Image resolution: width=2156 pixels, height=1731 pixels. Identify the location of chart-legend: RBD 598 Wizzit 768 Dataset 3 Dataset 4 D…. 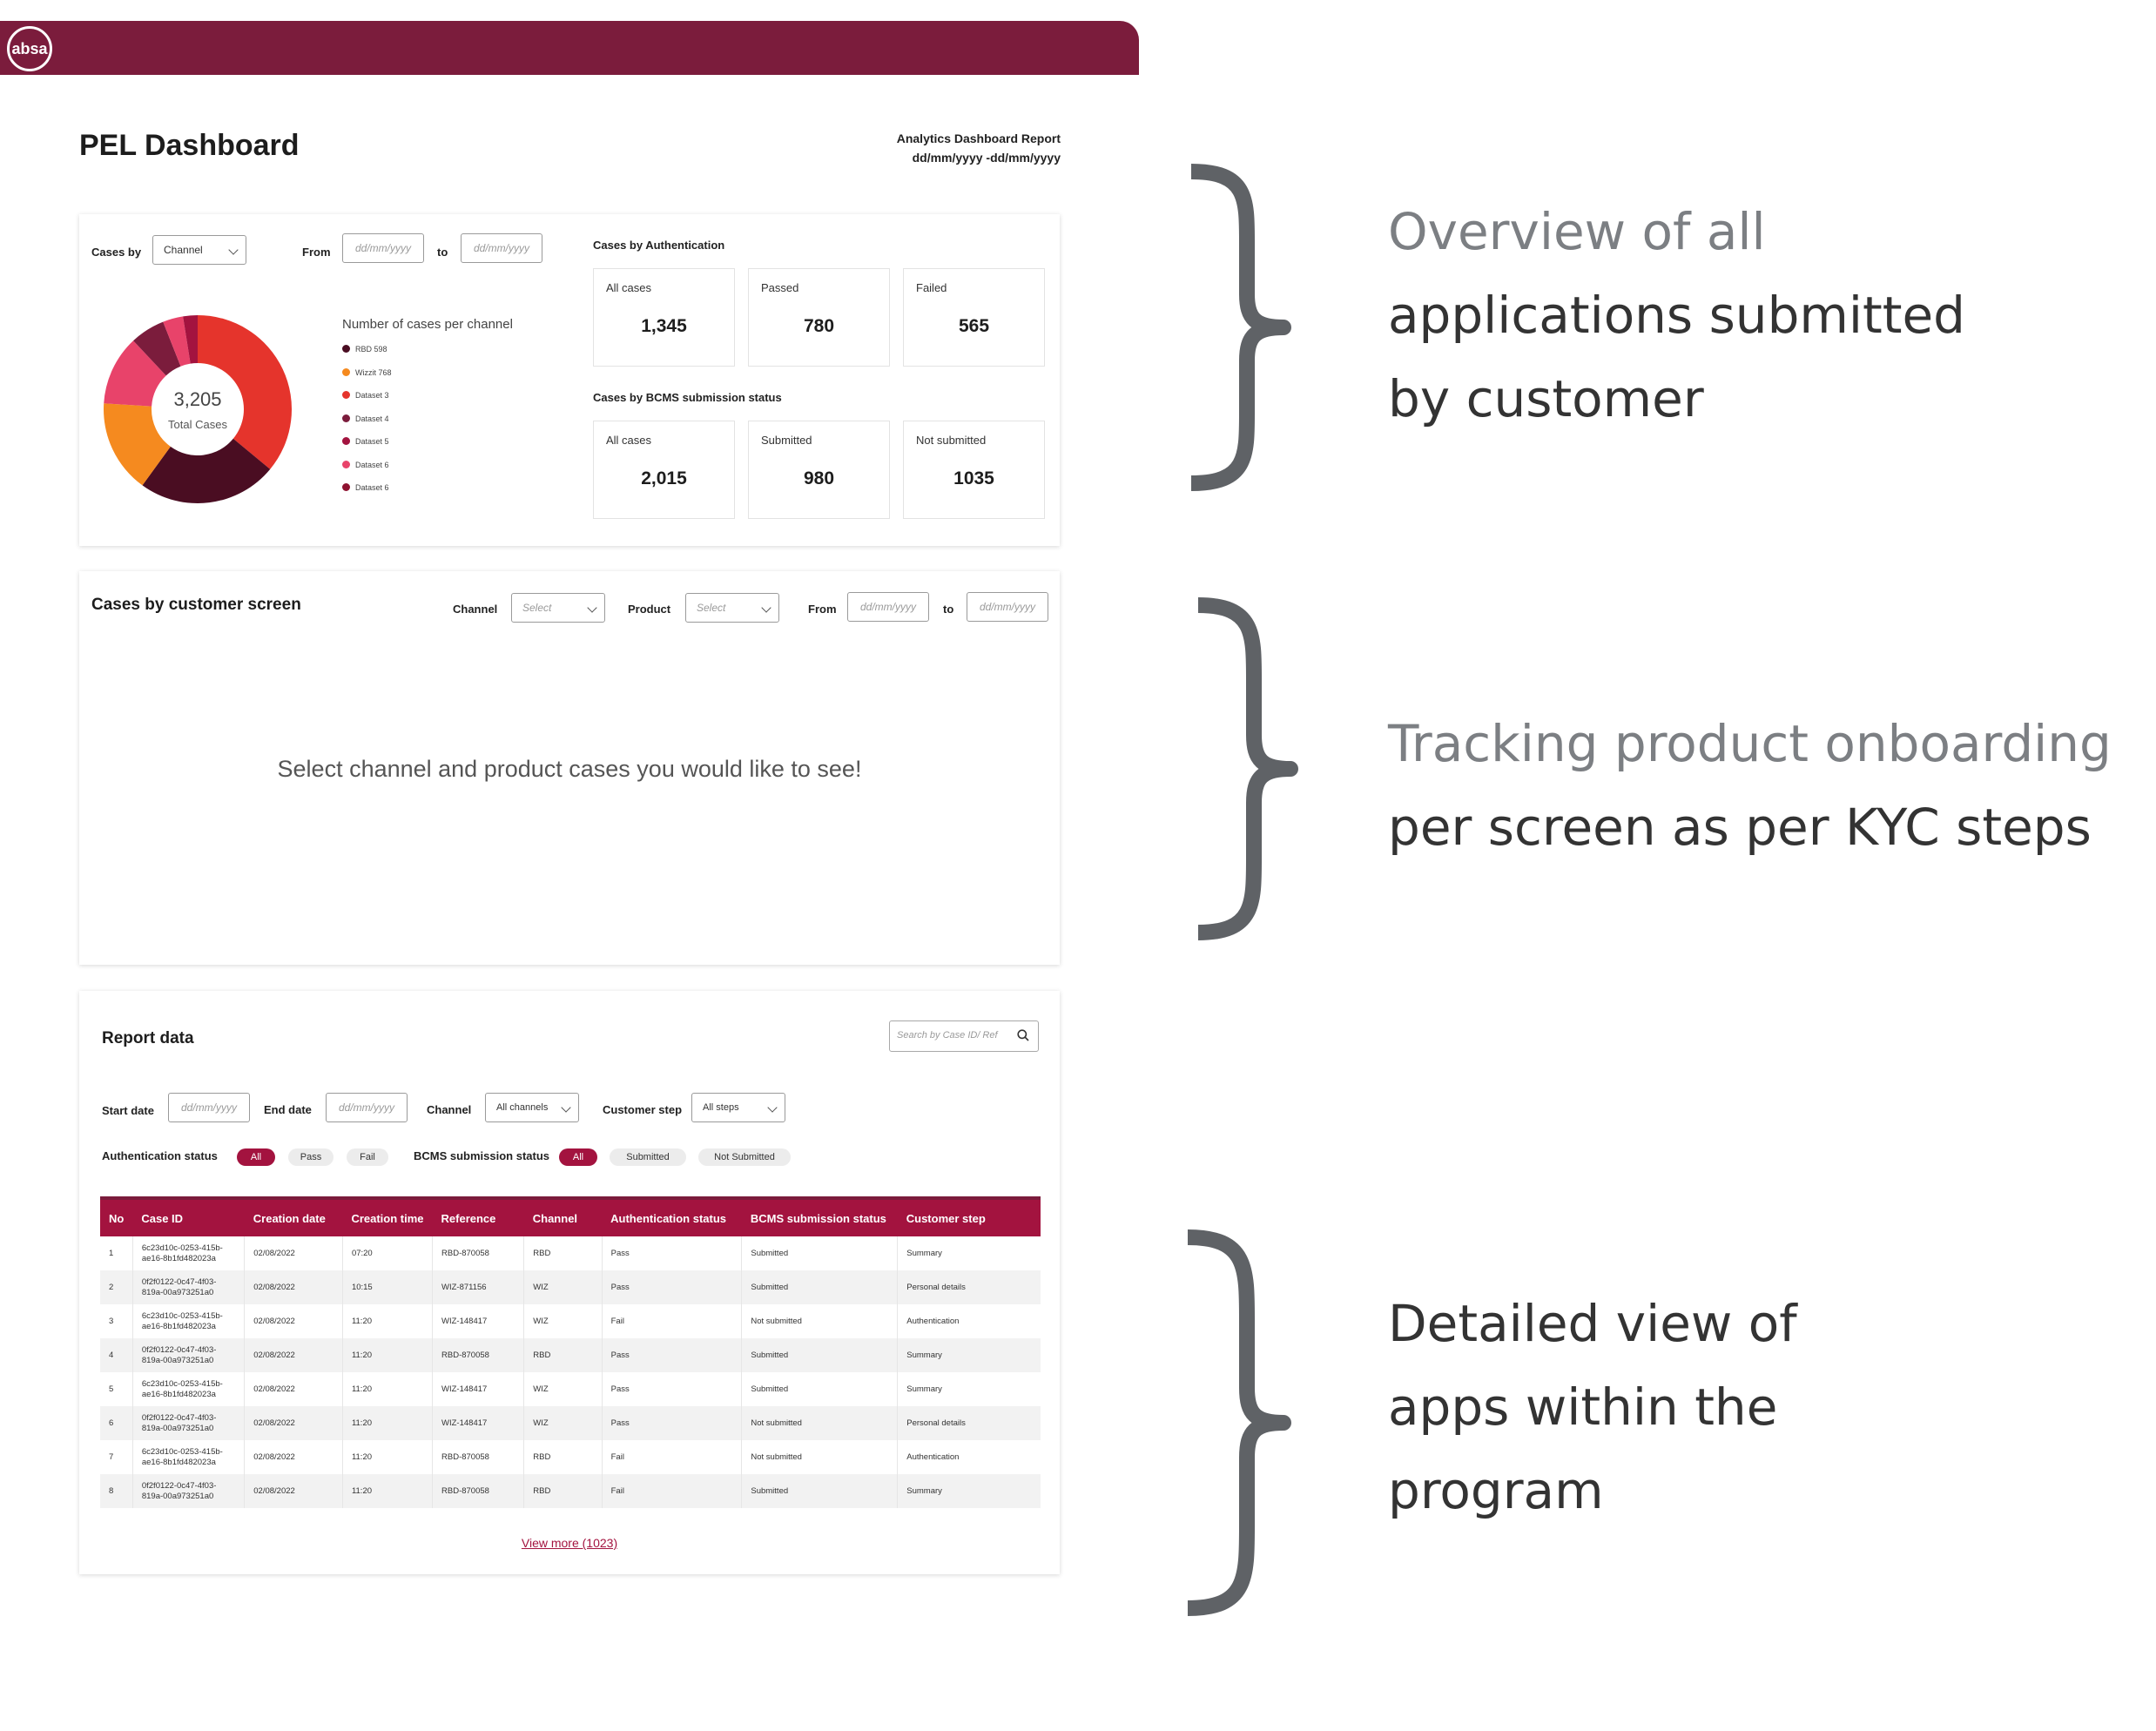
(367, 426).